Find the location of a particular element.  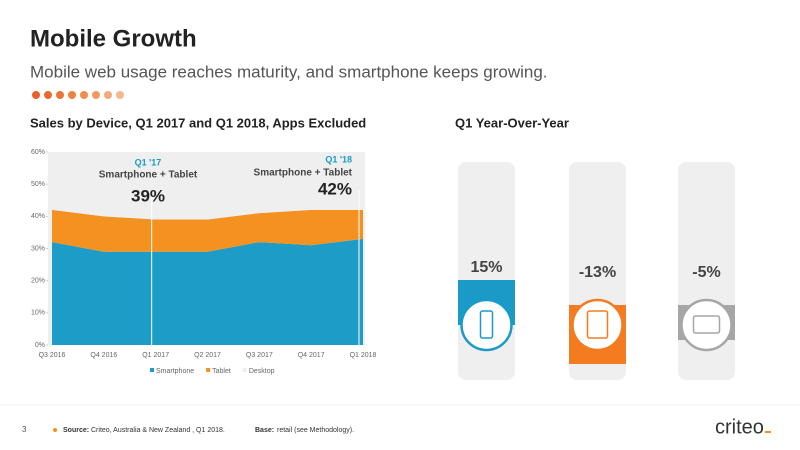

x-tick-label: Q3 2017 is located at coordinates (259, 355).